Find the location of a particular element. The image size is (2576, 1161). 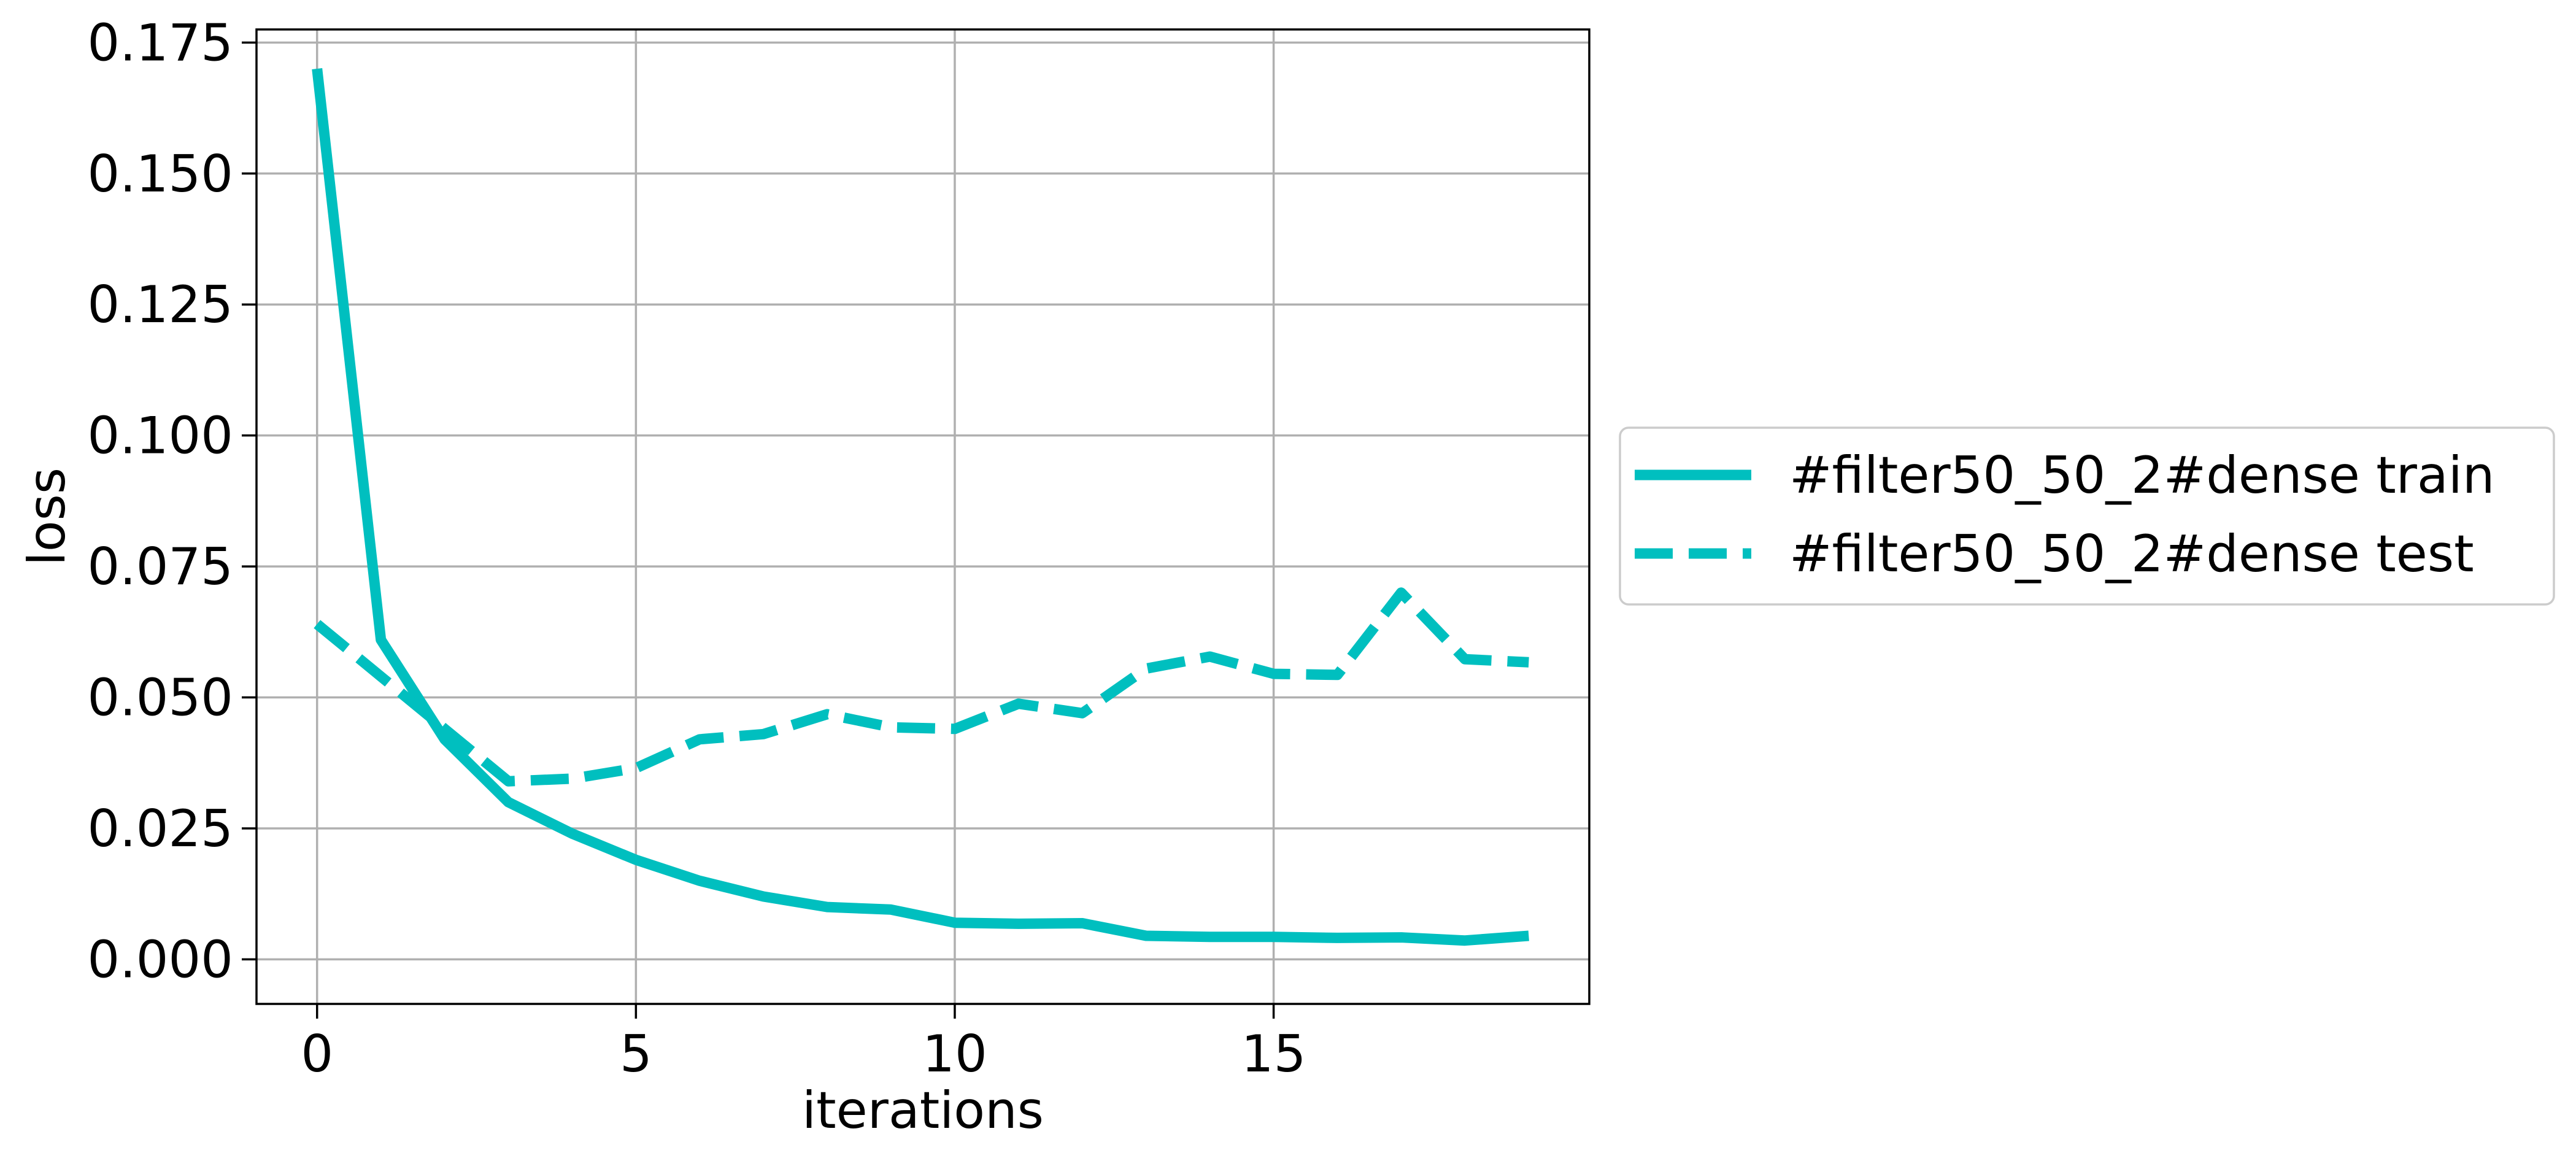

x-tick-label: 15 is located at coordinates (1273, 1054).